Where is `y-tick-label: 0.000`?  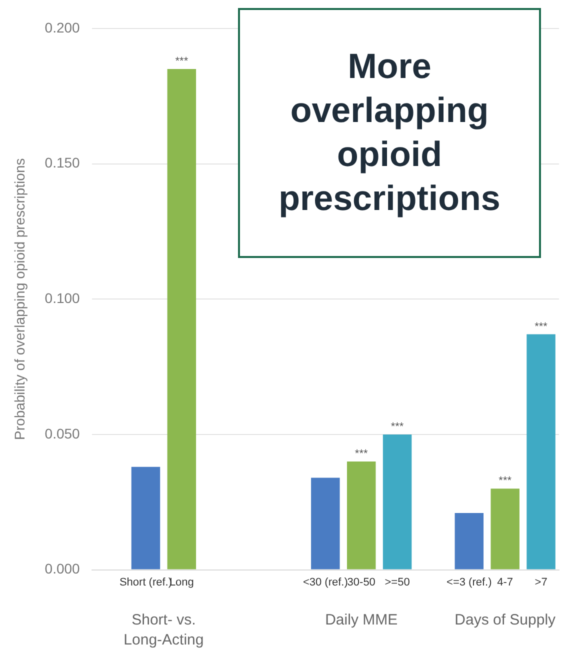 y-tick-label: 0.000 is located at coordinates (62, 568).